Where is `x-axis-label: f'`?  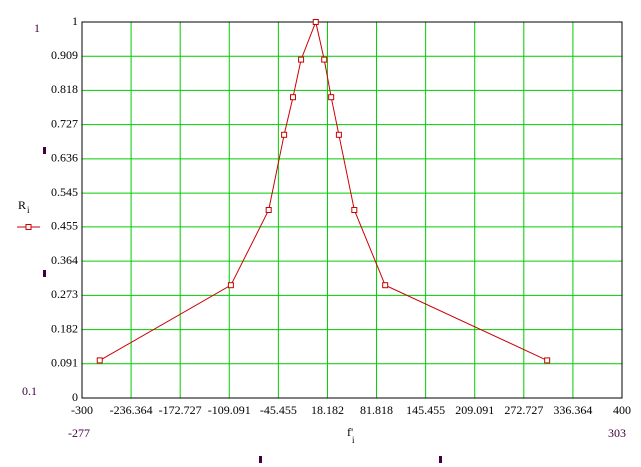 x-axis-label: f' is located at coordinates (350, 432).